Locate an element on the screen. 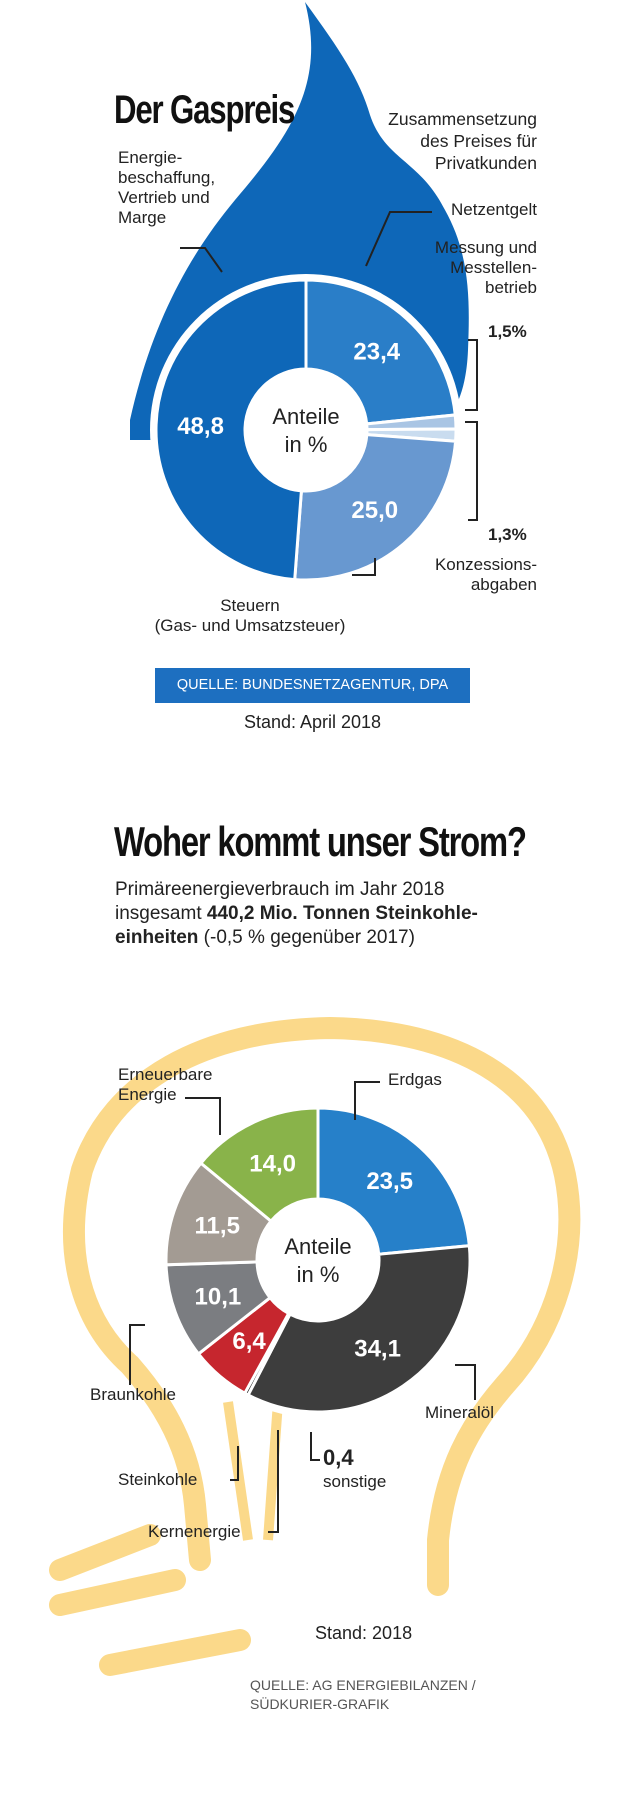 The image size is (644, 1794). label-erneuerbar-line: Energie is located at coordinates (147, 1094).